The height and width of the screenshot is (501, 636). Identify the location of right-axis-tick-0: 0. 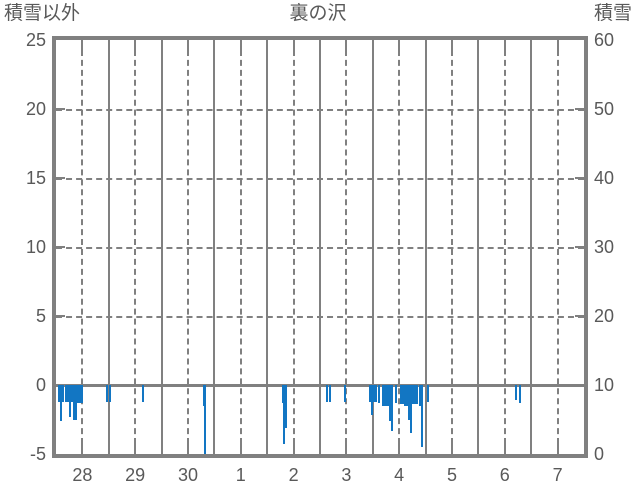
(599, 454).